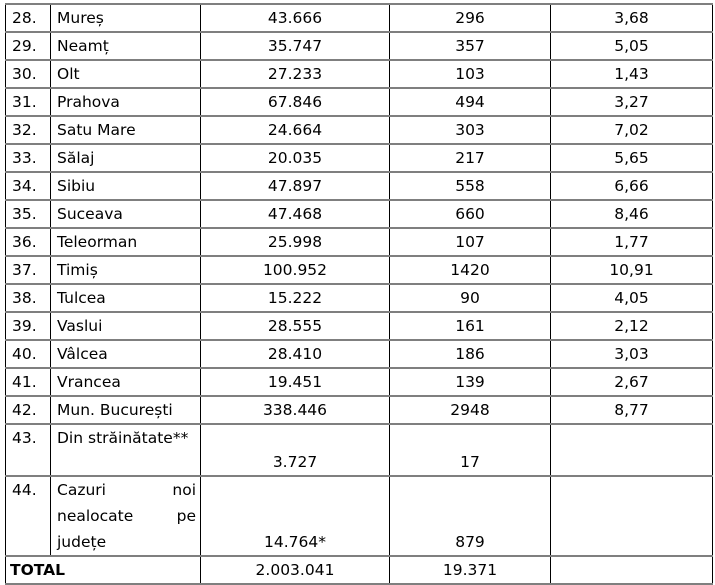 Image resolution: width=715 pixels, height=585 pixels. Describe the element at coordinates (470, 242) in the screenshot. I see `value-b: 107` at that location.